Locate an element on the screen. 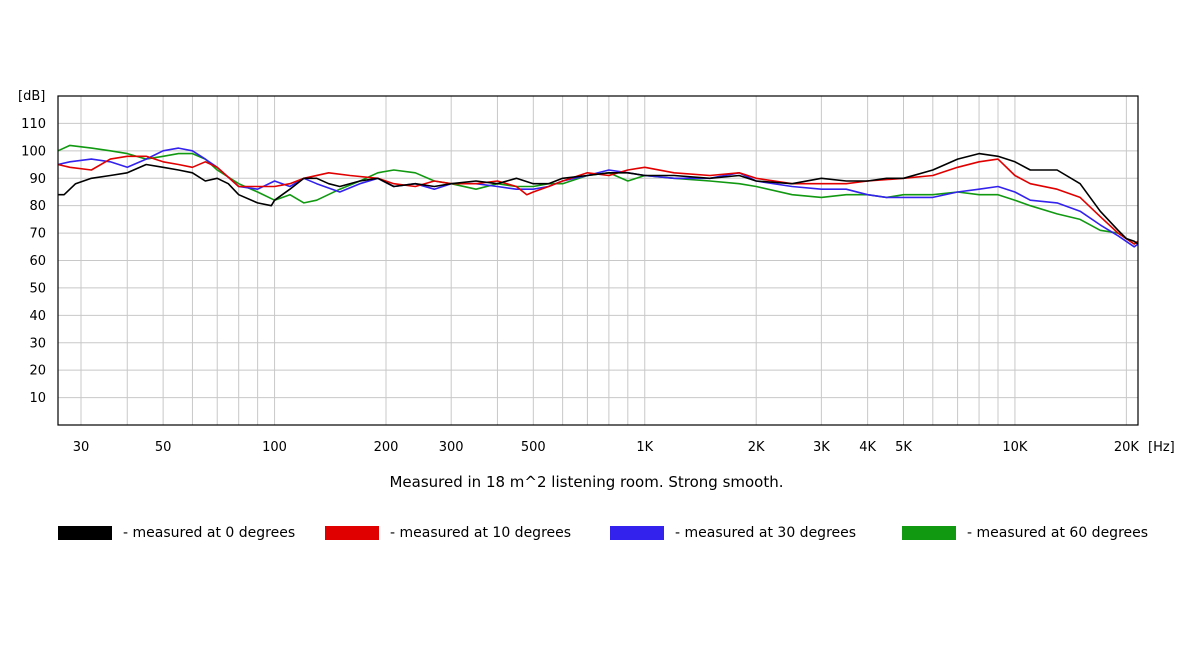 The height and width of the screenshot is (646, 1200). legend-label: - measured at 30 degrees is located at coordinates (766, 533).